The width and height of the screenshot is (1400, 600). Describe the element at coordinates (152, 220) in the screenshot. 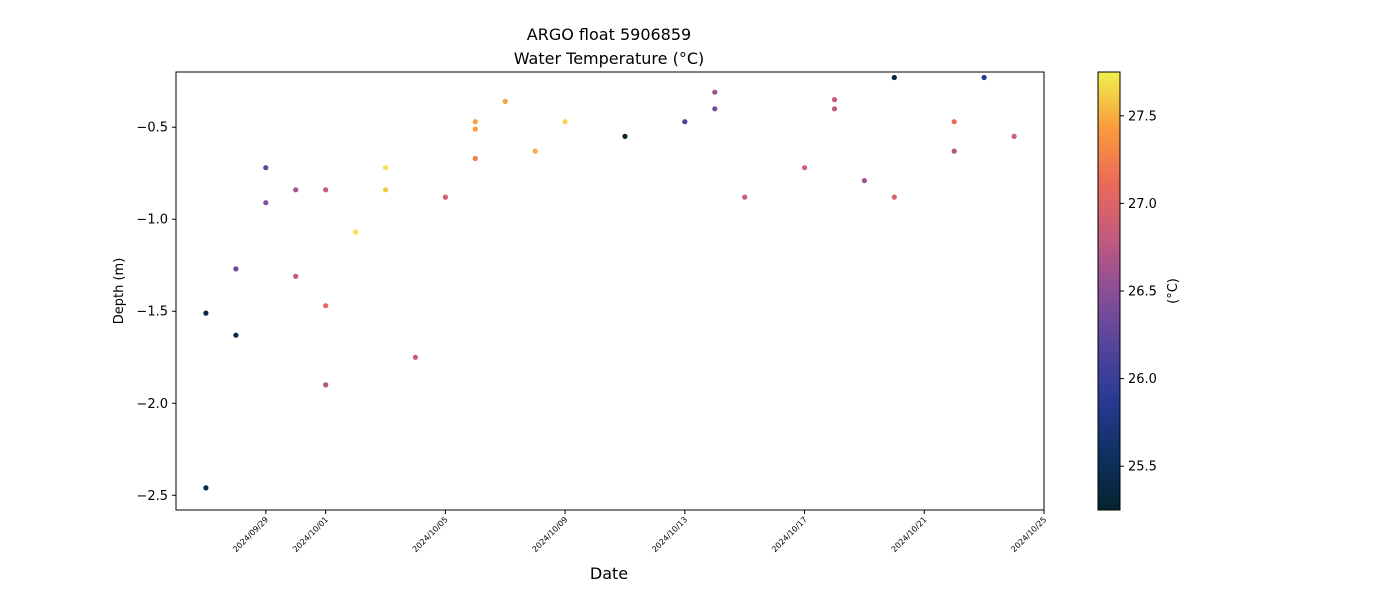

I see `y-tick-label: −1.0` at that location.